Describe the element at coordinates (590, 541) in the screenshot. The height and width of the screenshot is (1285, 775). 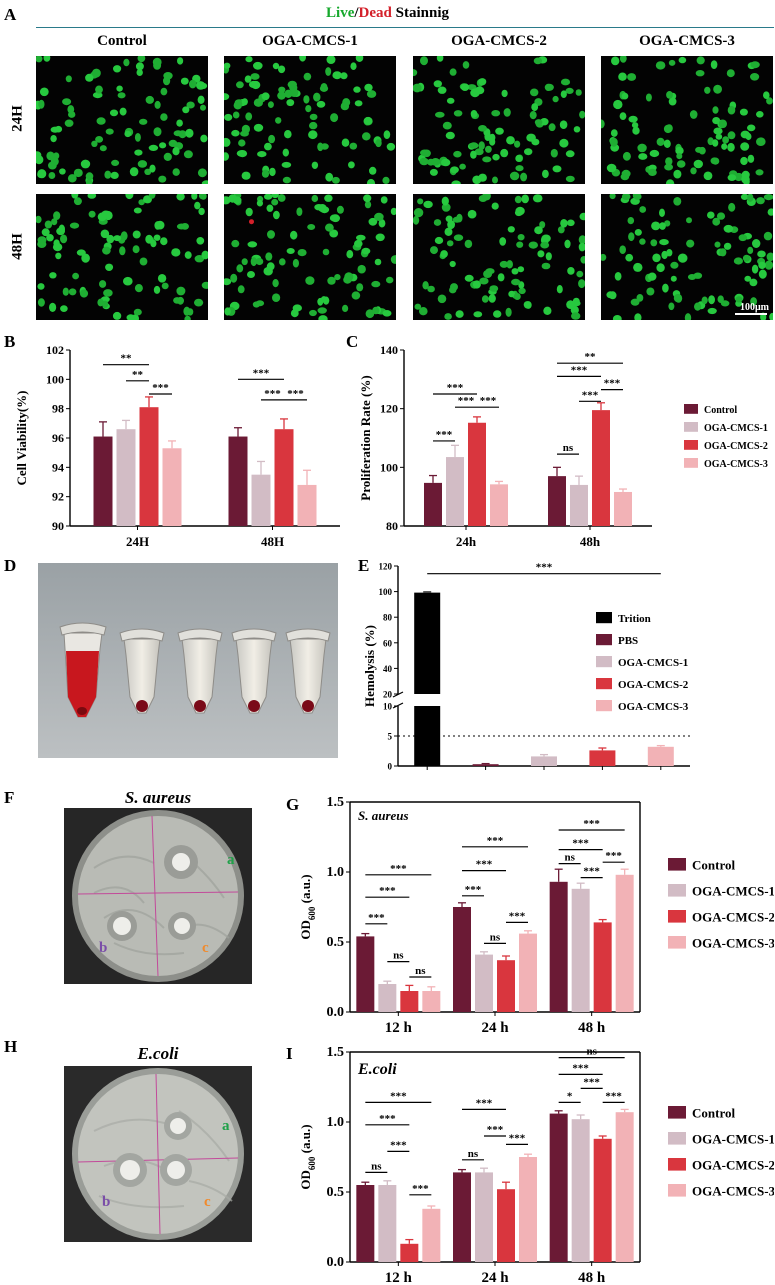
I see `x-tick-label: 48h` at that location.